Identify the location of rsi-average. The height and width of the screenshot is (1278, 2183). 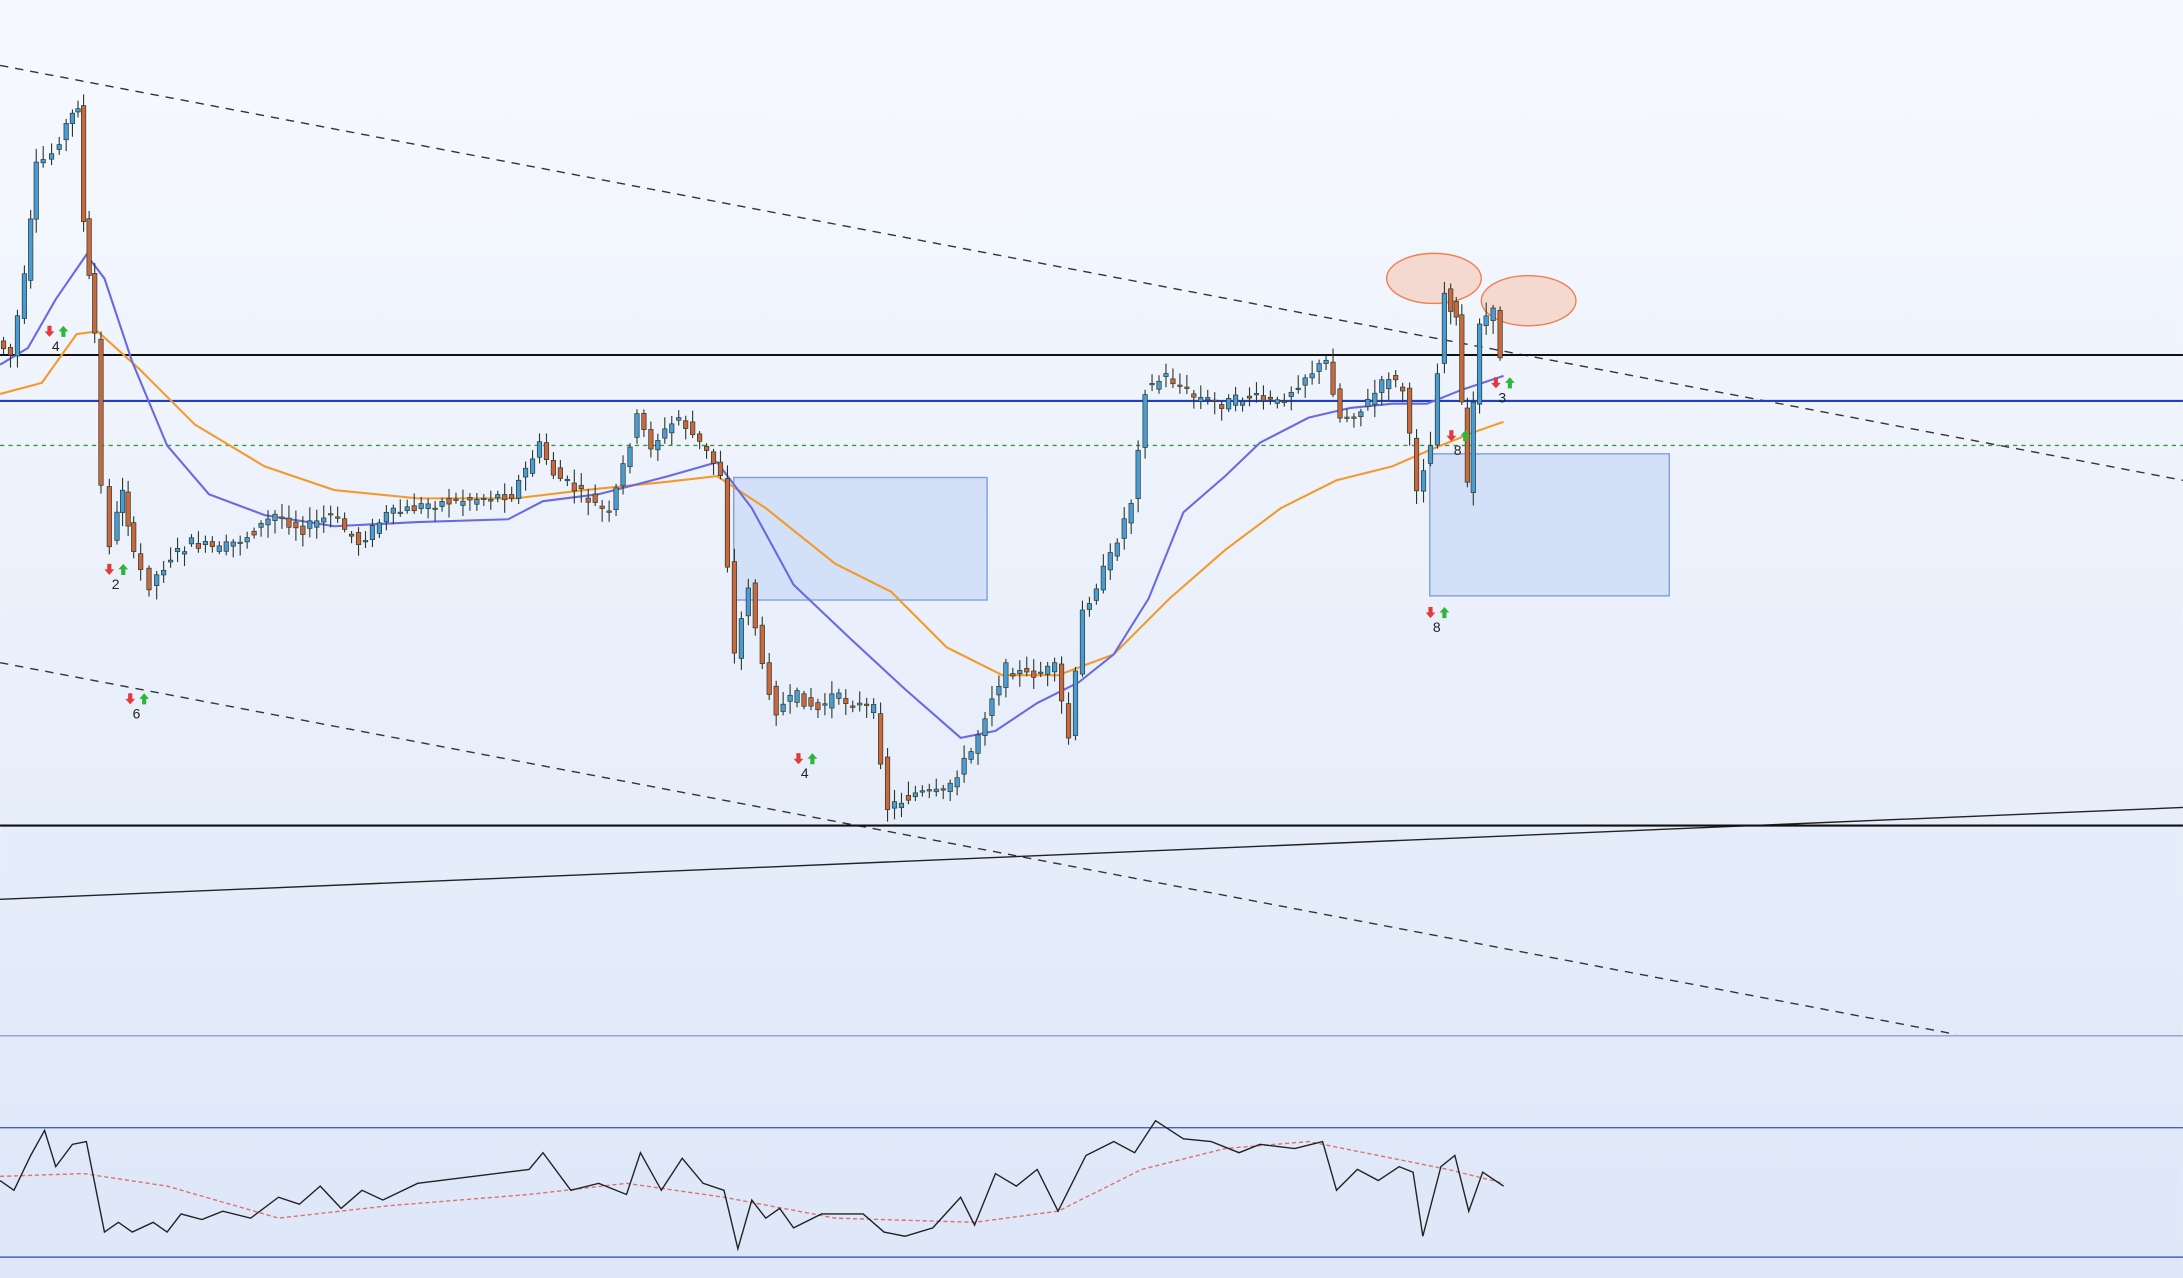
(752, 1182).